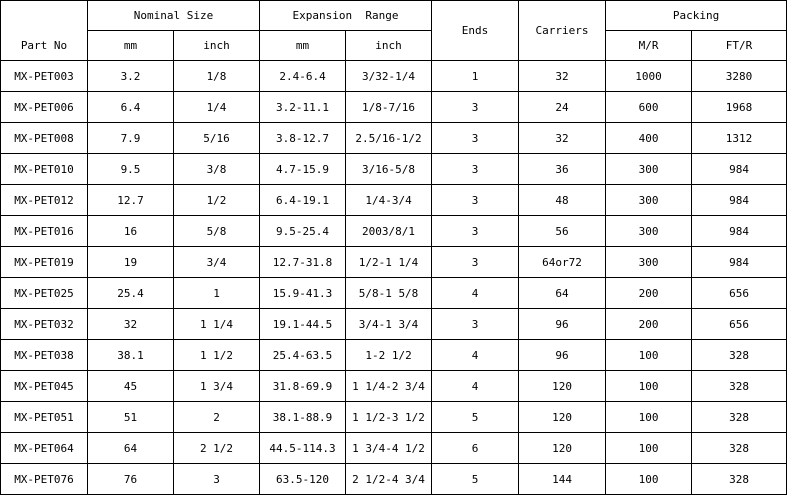  I want to click on cell-part-no: MX-PET019, so click(44, 262).